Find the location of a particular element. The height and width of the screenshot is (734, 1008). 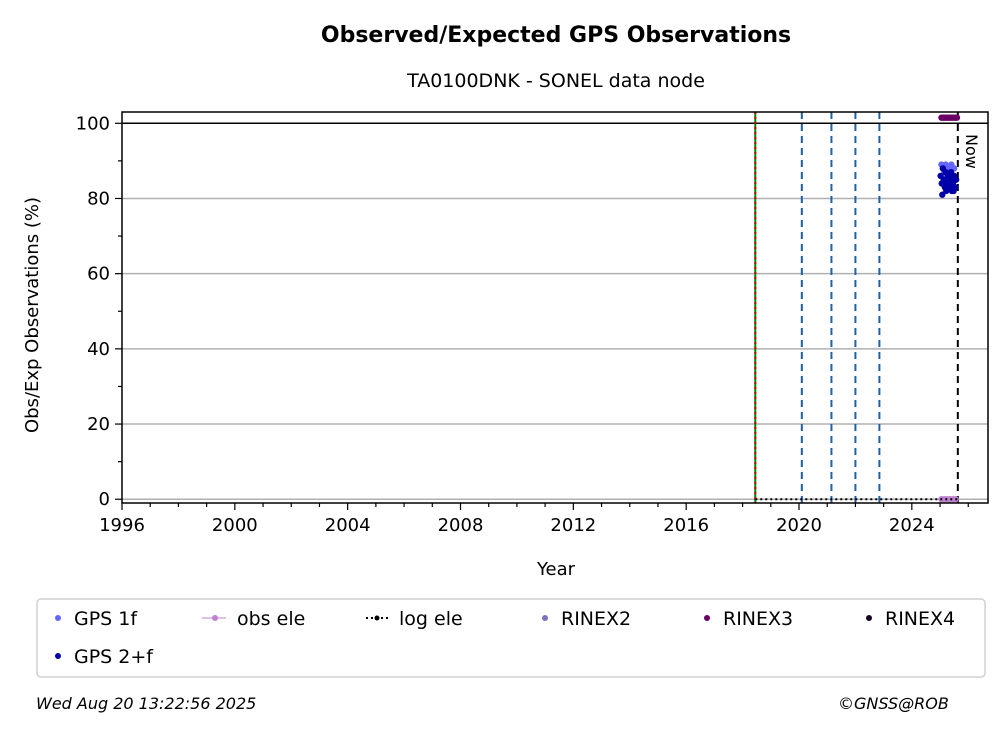

legend-item: obs ele is located at coordinates (253, 619).